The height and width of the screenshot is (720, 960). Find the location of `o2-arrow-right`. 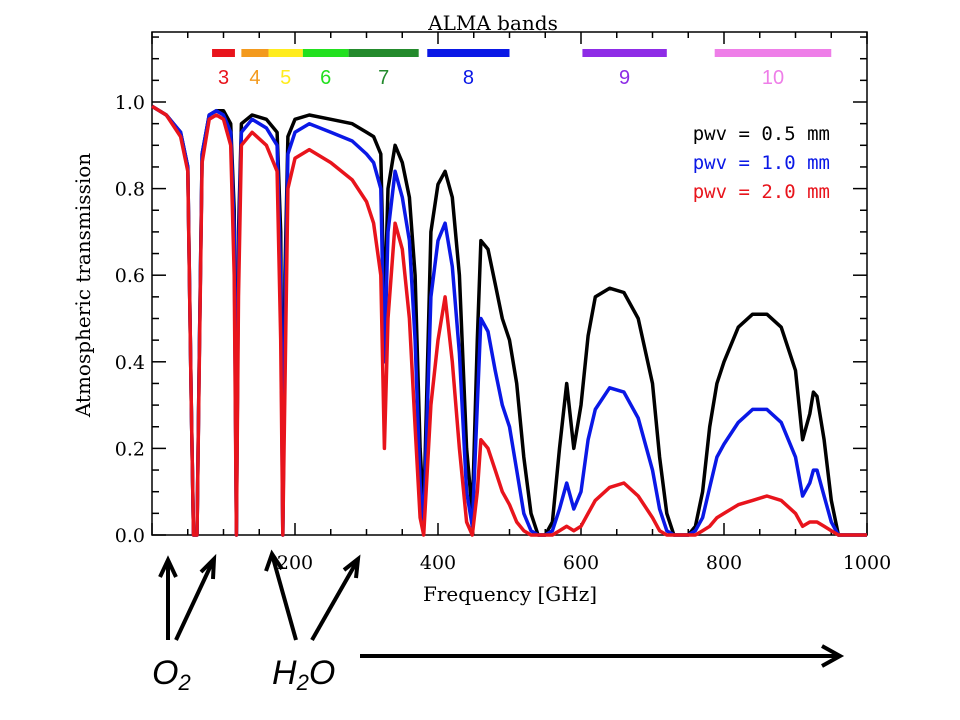

o2-arrow-right is located at coordinates (194, 601).